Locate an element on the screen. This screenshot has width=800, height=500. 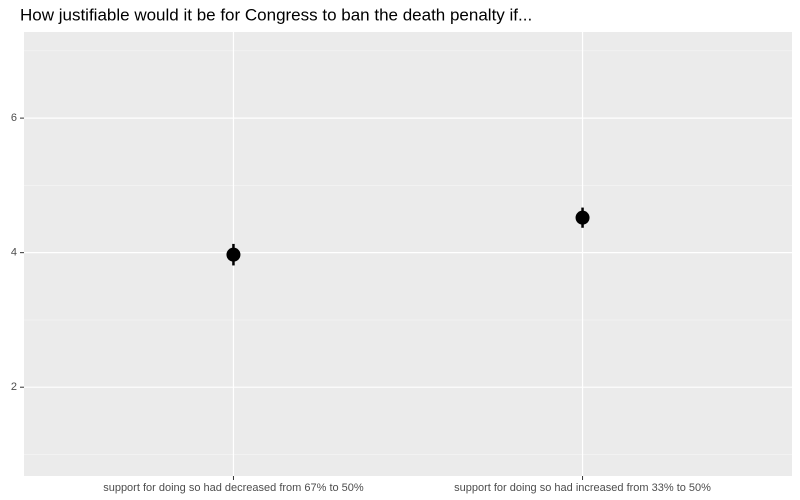
y-tick-label: 2 is located at coordinates (14, 387).